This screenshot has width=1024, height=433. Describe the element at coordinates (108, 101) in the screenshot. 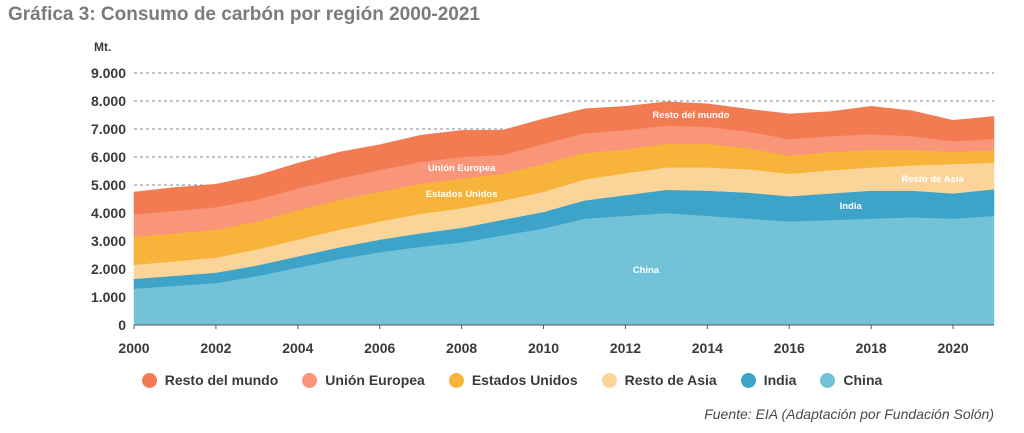

I see `y-tick-label: 8.000` at that location.